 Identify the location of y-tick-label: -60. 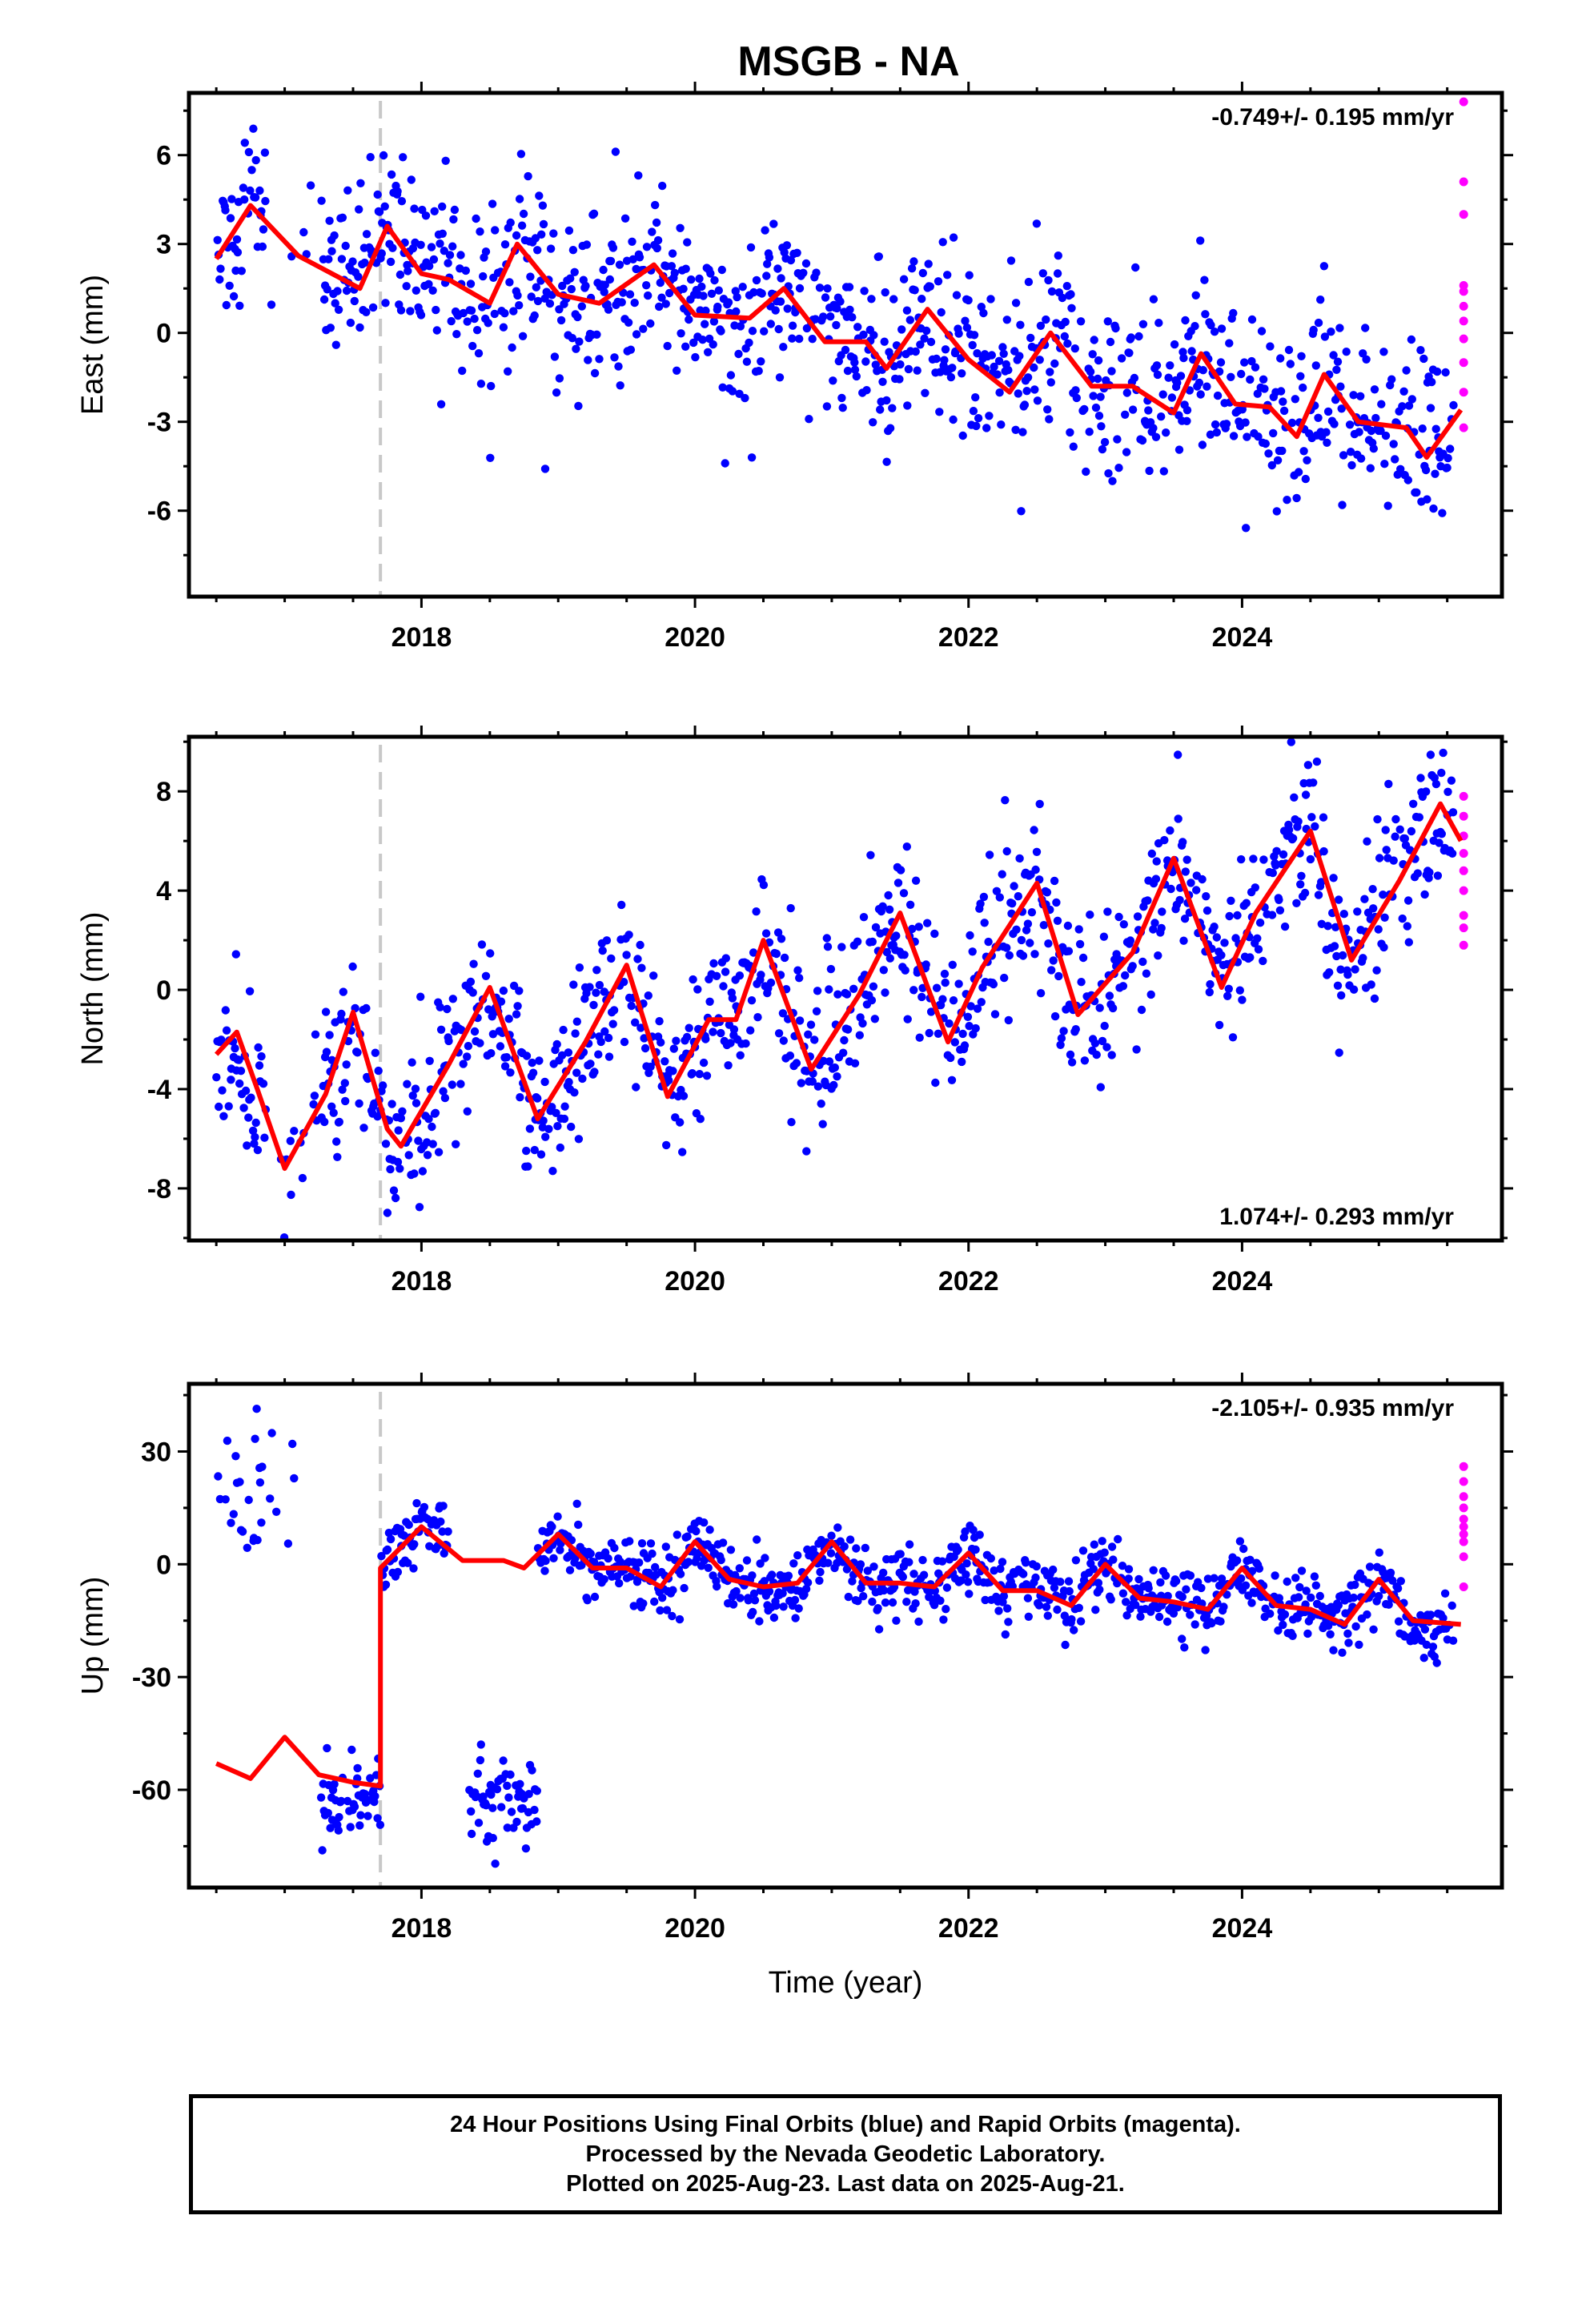
(151, 1791).